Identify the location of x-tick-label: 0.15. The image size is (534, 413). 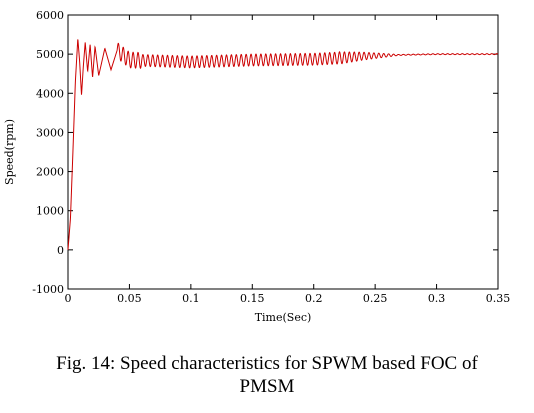
(252, 298).